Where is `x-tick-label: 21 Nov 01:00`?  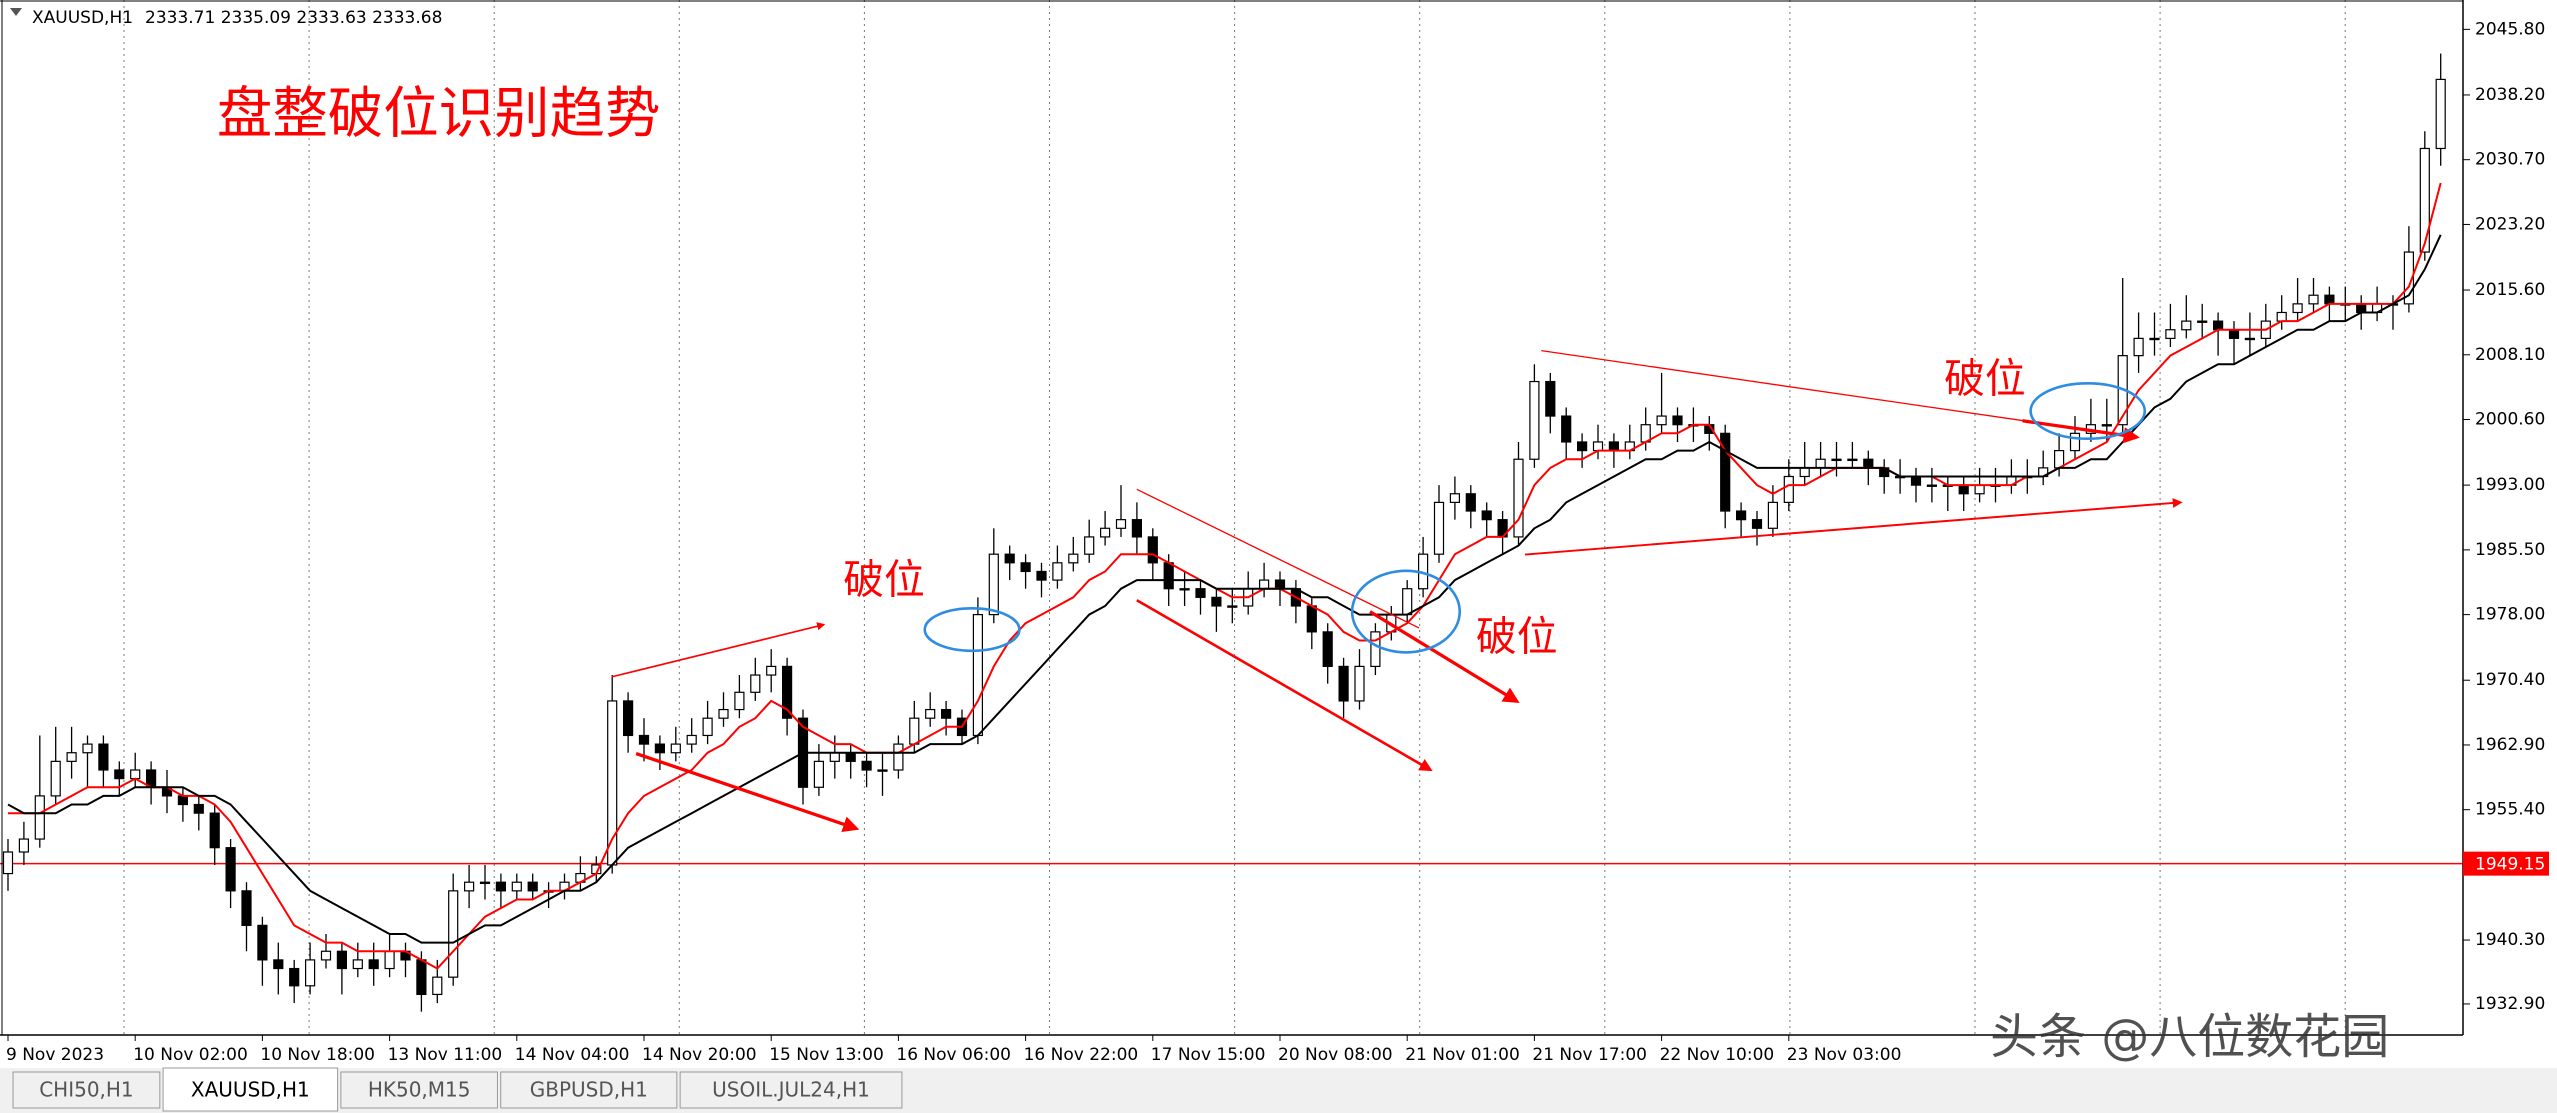
x-tick-label: 21 Nov 01:00 is located at coordinates (1462, 1055).